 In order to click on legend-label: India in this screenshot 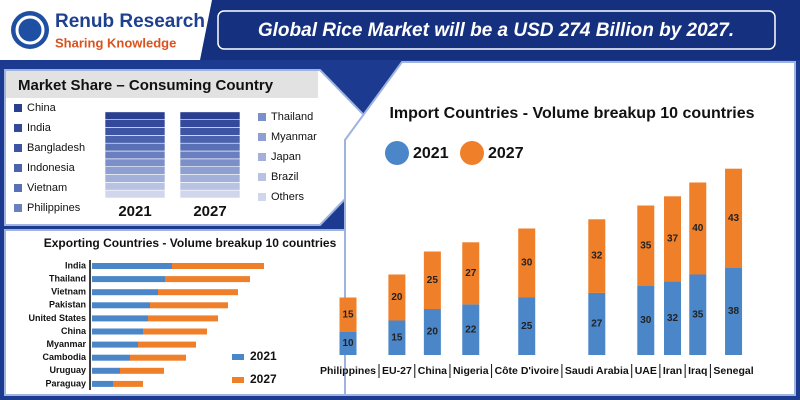, I will do `click(39, 128)`.